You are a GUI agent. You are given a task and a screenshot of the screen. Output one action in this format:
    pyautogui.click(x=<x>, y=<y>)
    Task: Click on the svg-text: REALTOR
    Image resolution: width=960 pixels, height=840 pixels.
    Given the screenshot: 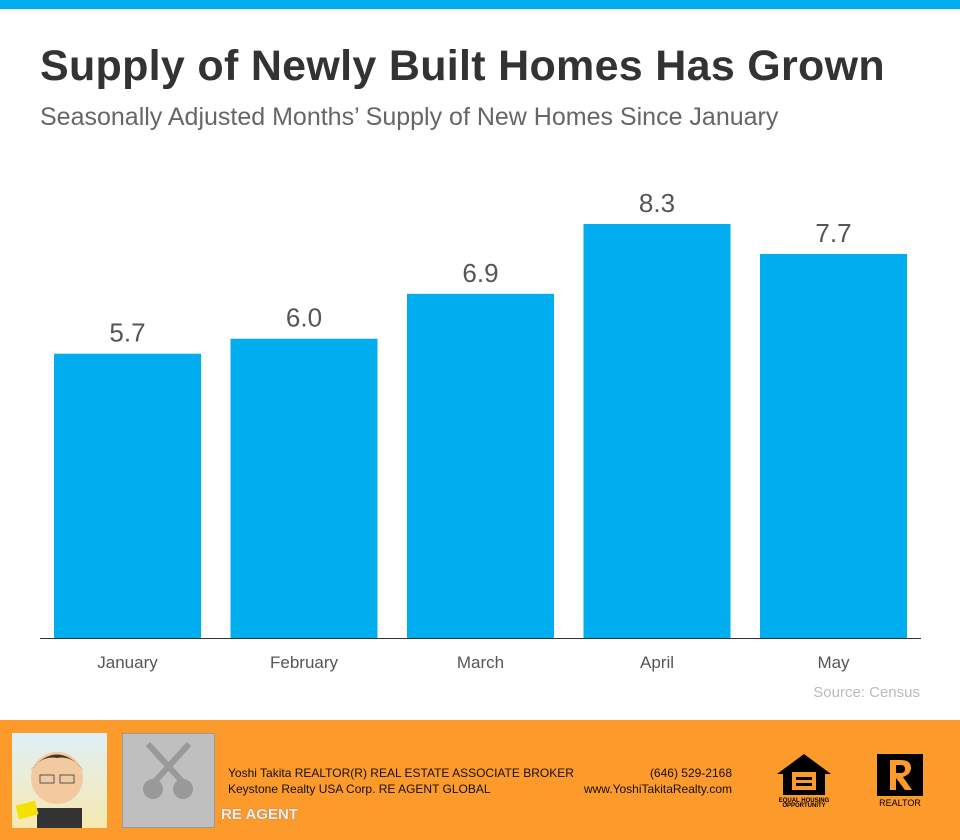 What is the action you would take?
    pyautogui.click(x=900, y=802)
    